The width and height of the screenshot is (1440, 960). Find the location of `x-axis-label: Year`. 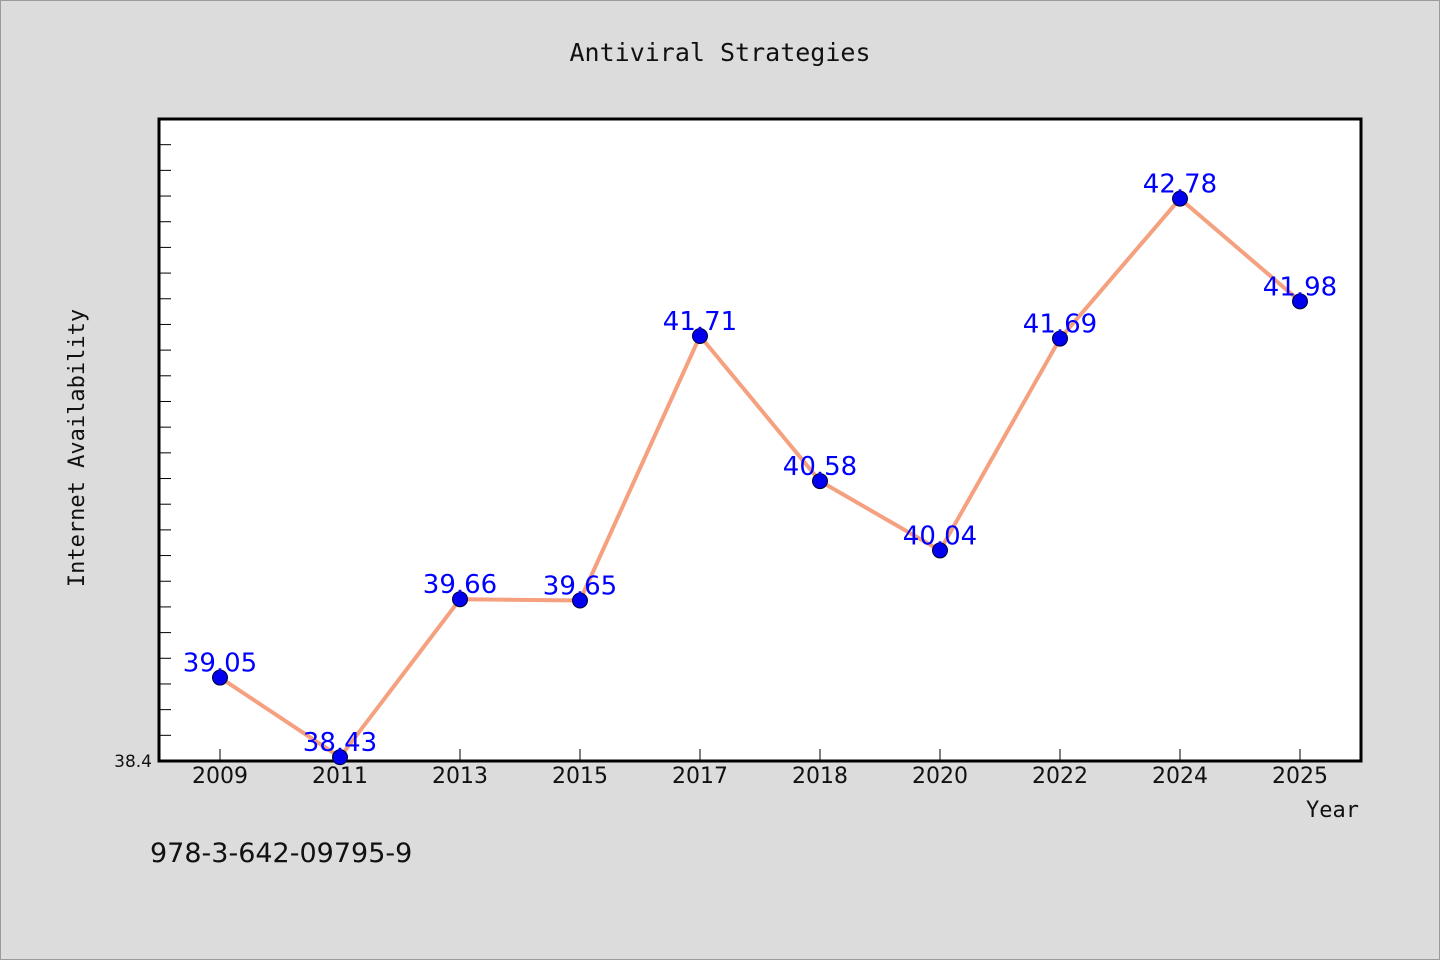

x-axis-label: Year is located at coordinates (1332, 810).